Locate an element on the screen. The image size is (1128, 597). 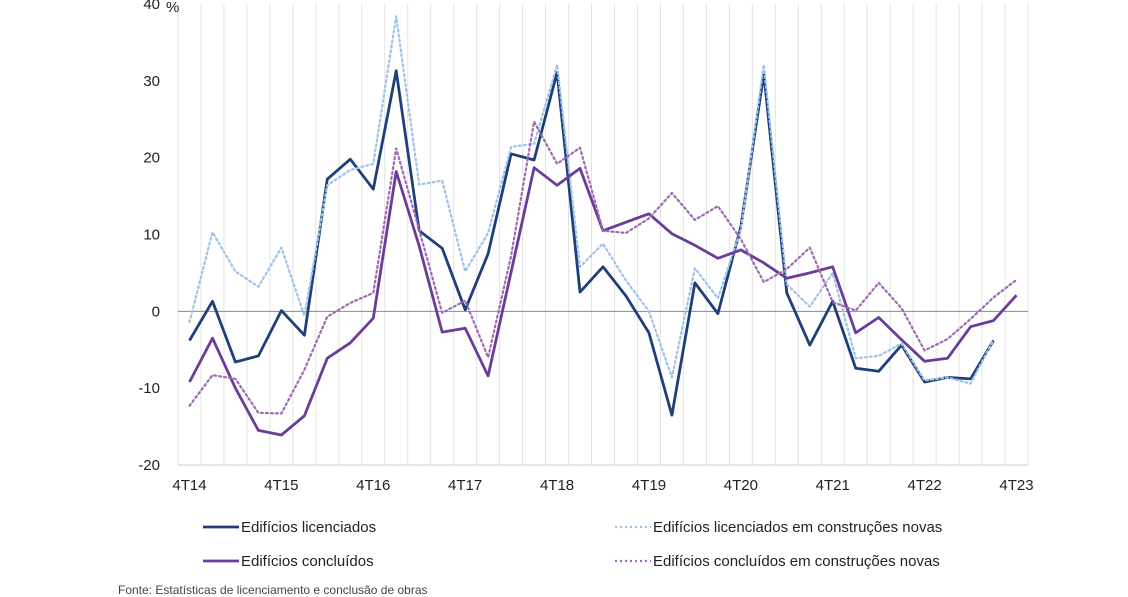
y-tick-label: -20 is located at coordinates (149, 465).